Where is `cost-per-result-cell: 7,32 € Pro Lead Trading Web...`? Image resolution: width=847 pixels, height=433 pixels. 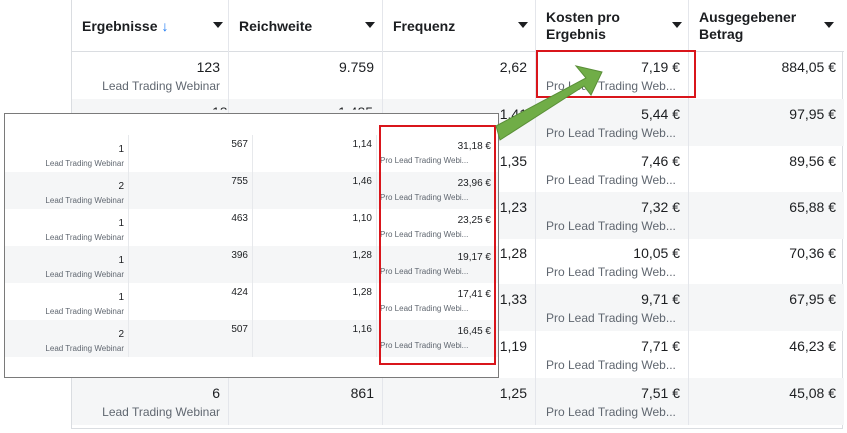
cost-per-result-cell: 7,32 € Pro Lead Trading Web... is located at coordinates (612, 215).